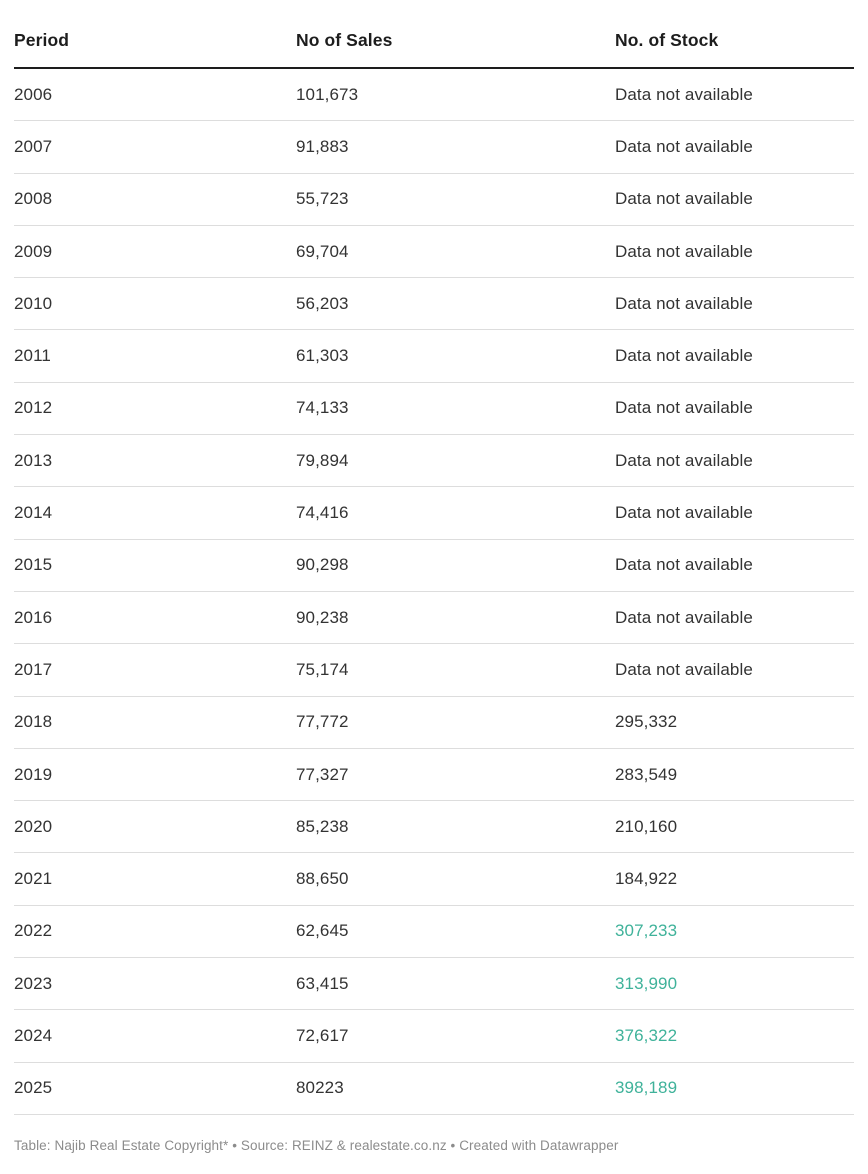  I want to click on period-cell: 2008, so click(155, 199).